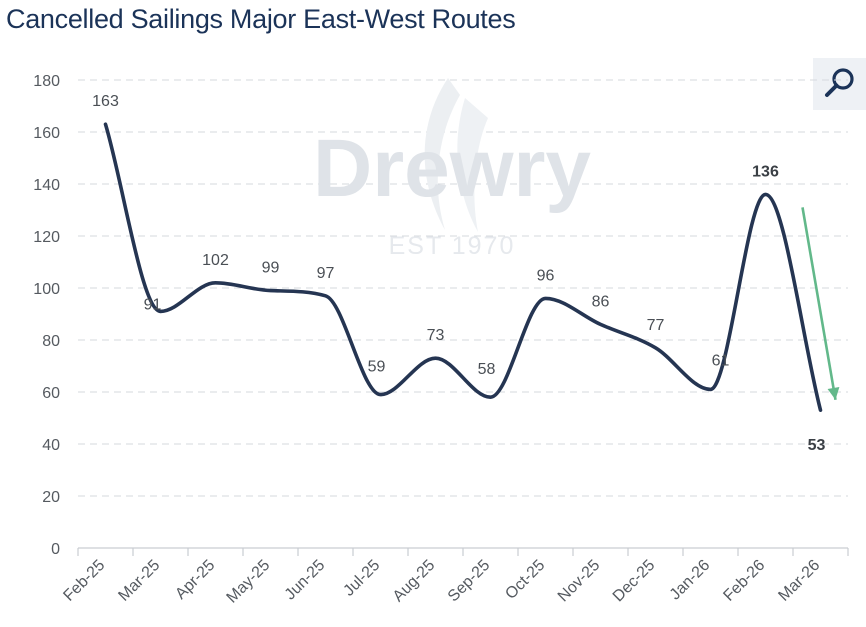 The height and width of the screenshot is (627, 866). Describe the element at coordinates (51, 497) in the screenshot. I see `y-tick-label: 20` at that location.